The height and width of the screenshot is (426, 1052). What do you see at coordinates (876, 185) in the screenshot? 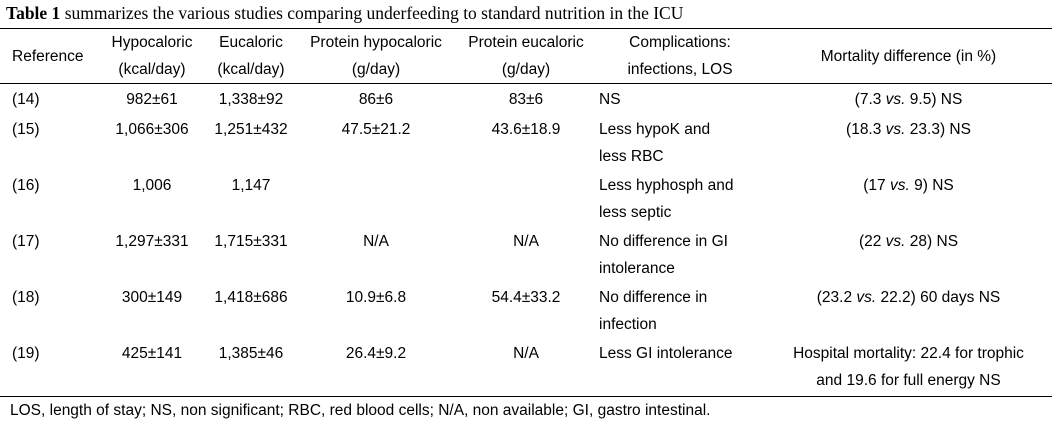
I see `cell-mortality-pre: (17` at bounding box center [876, 185].